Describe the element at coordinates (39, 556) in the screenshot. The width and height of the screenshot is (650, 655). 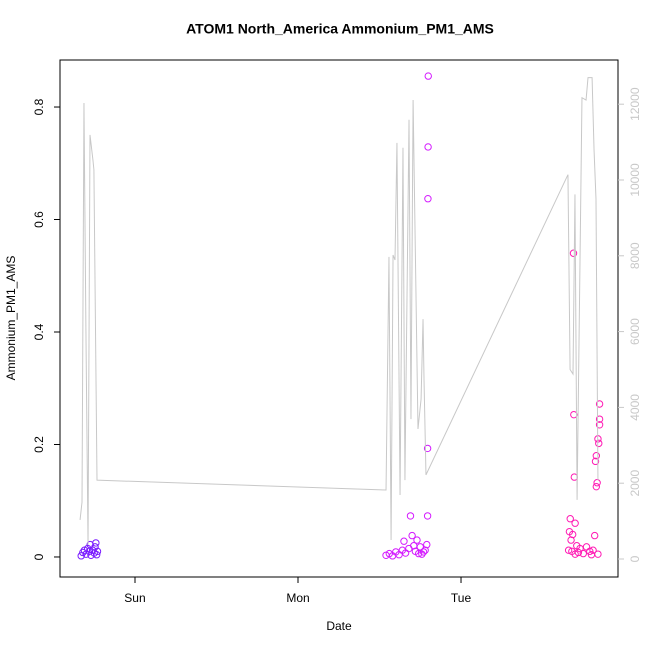
I see `y-tick-label: 0` at that location.